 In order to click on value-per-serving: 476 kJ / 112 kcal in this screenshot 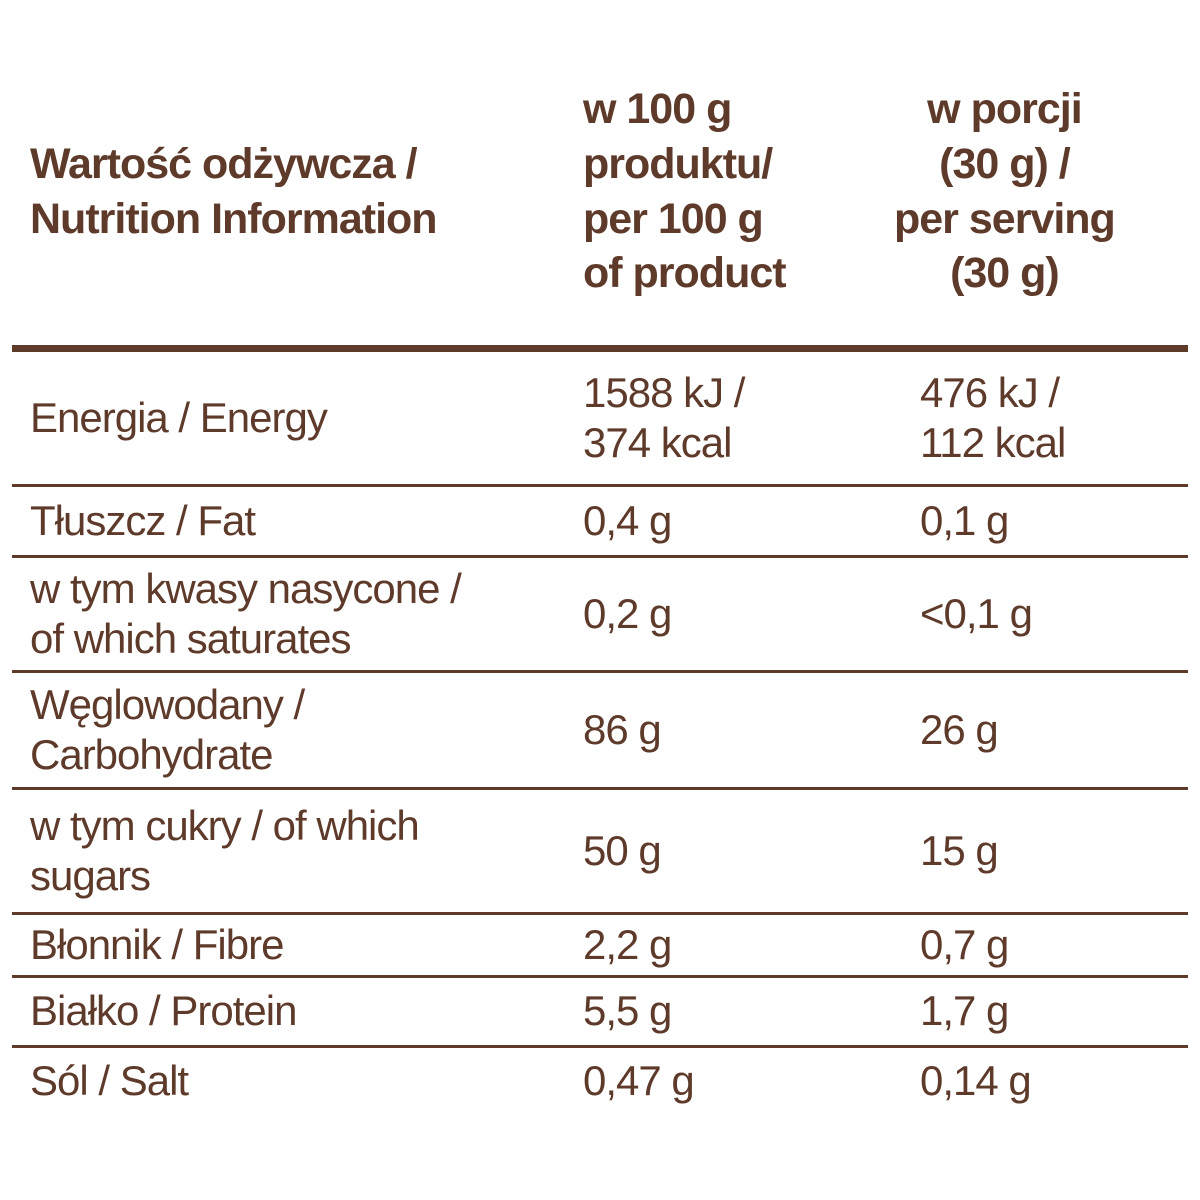, I will do `click(993, 417)`.